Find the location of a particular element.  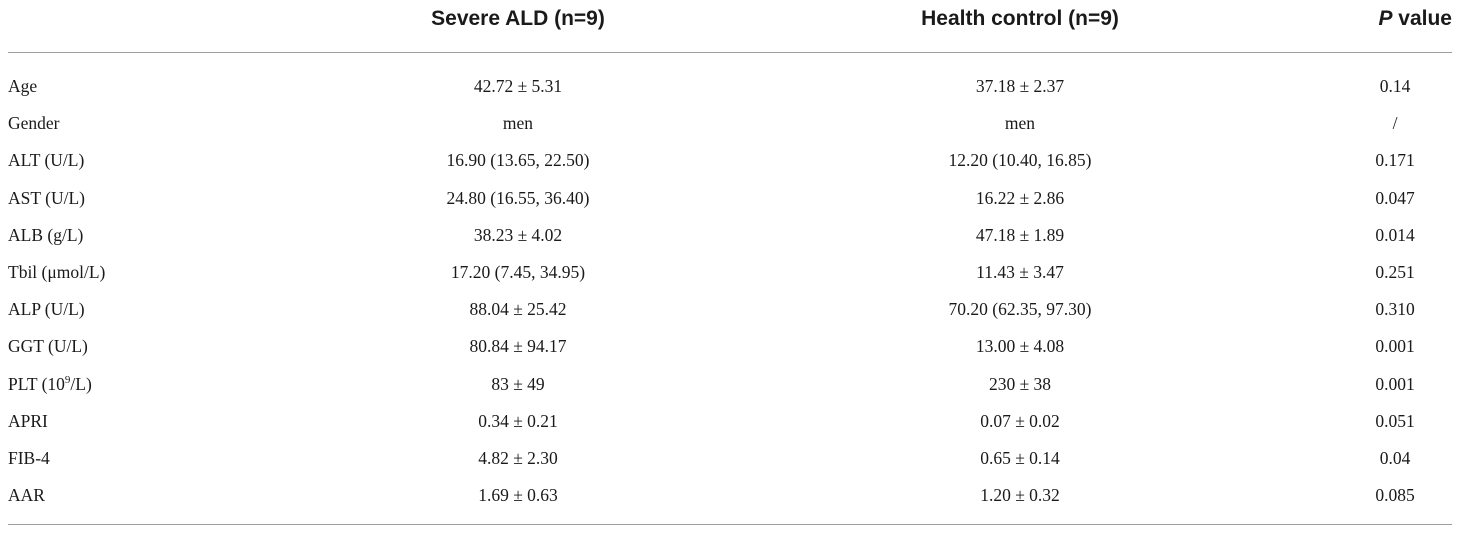

table-row: APRI 0.34 ± 0.21 0.07 ± 0.02 0.051 is located at coordinates (730, 421).